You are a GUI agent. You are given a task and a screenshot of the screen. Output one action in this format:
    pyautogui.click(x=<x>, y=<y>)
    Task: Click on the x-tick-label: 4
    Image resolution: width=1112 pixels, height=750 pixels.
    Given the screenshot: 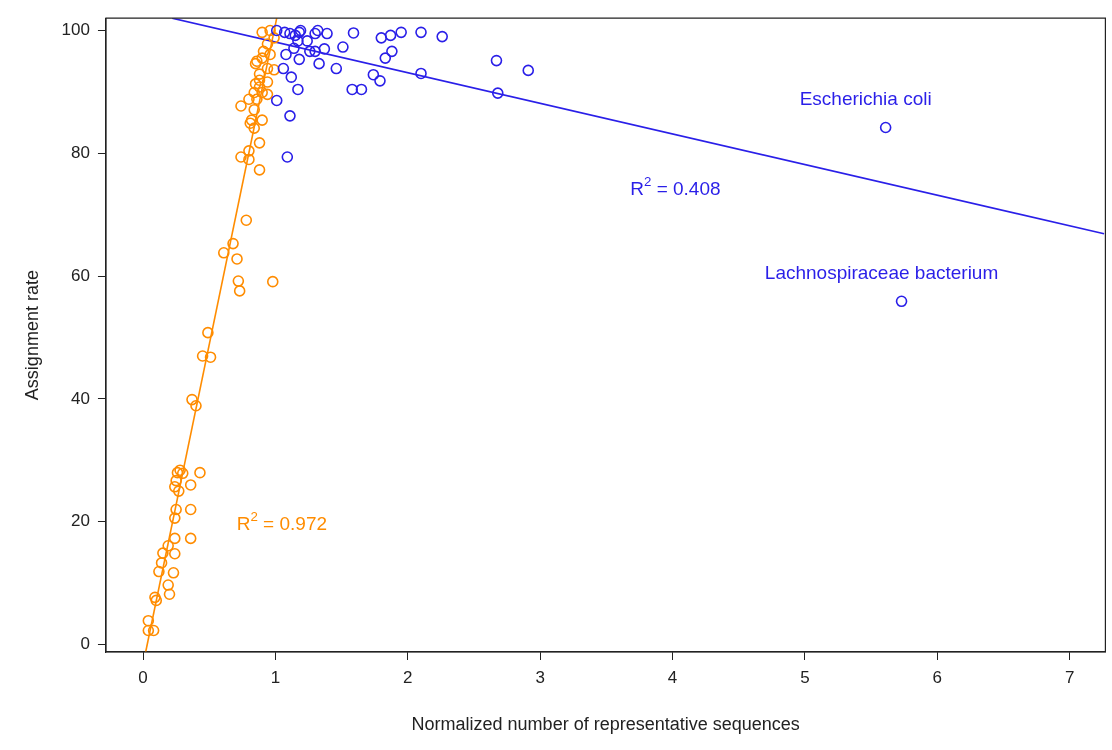 What is the action you would take?
    pyautogui.click(x=672, y=677)
    